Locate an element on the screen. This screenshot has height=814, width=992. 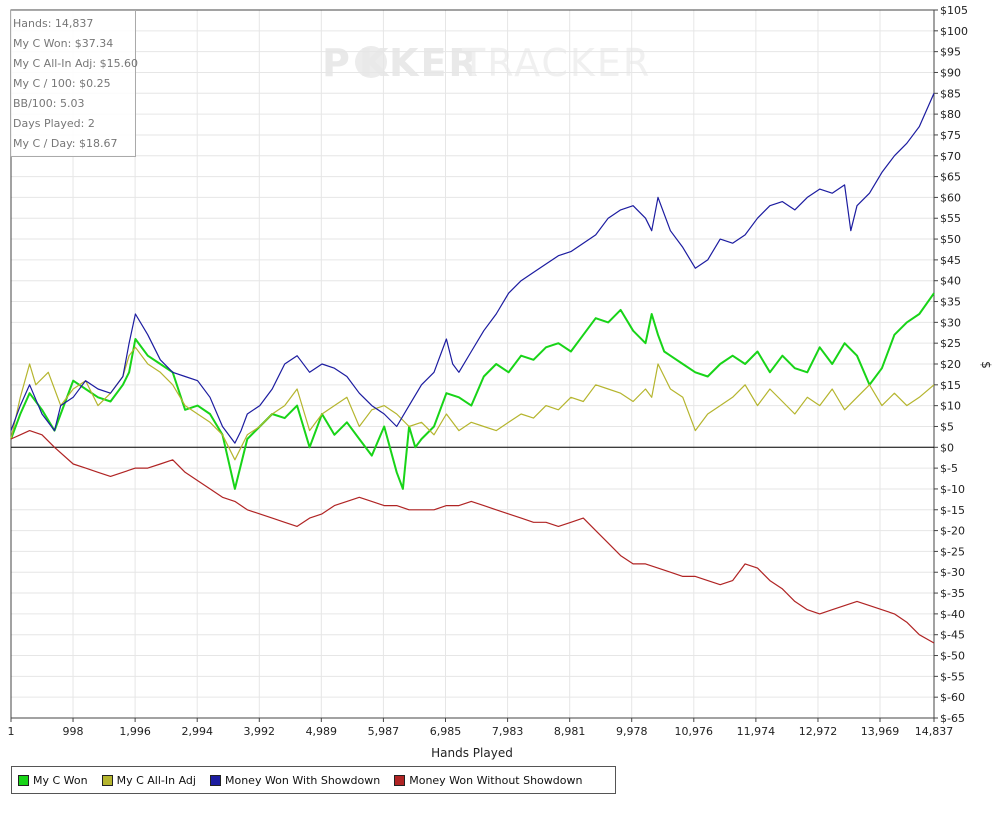
legend-item-all-in-adj: My C All-In Adj is located at coordinates (148, 780).